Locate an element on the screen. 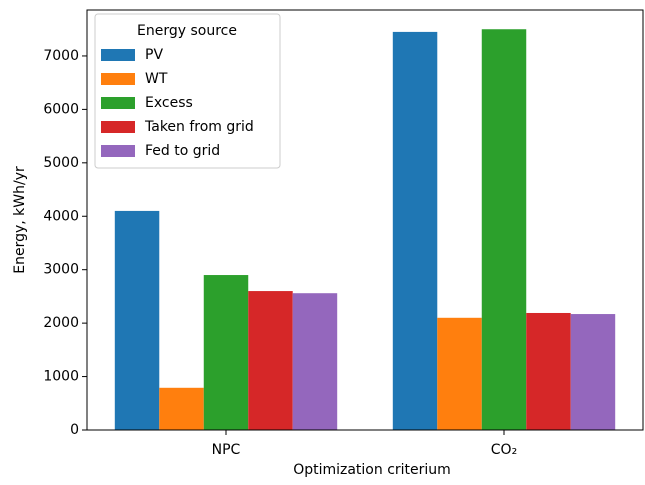 This screenshot has height=485, width=645. x-axis-label: Optimization criterium is located at coordinates (372, 470).